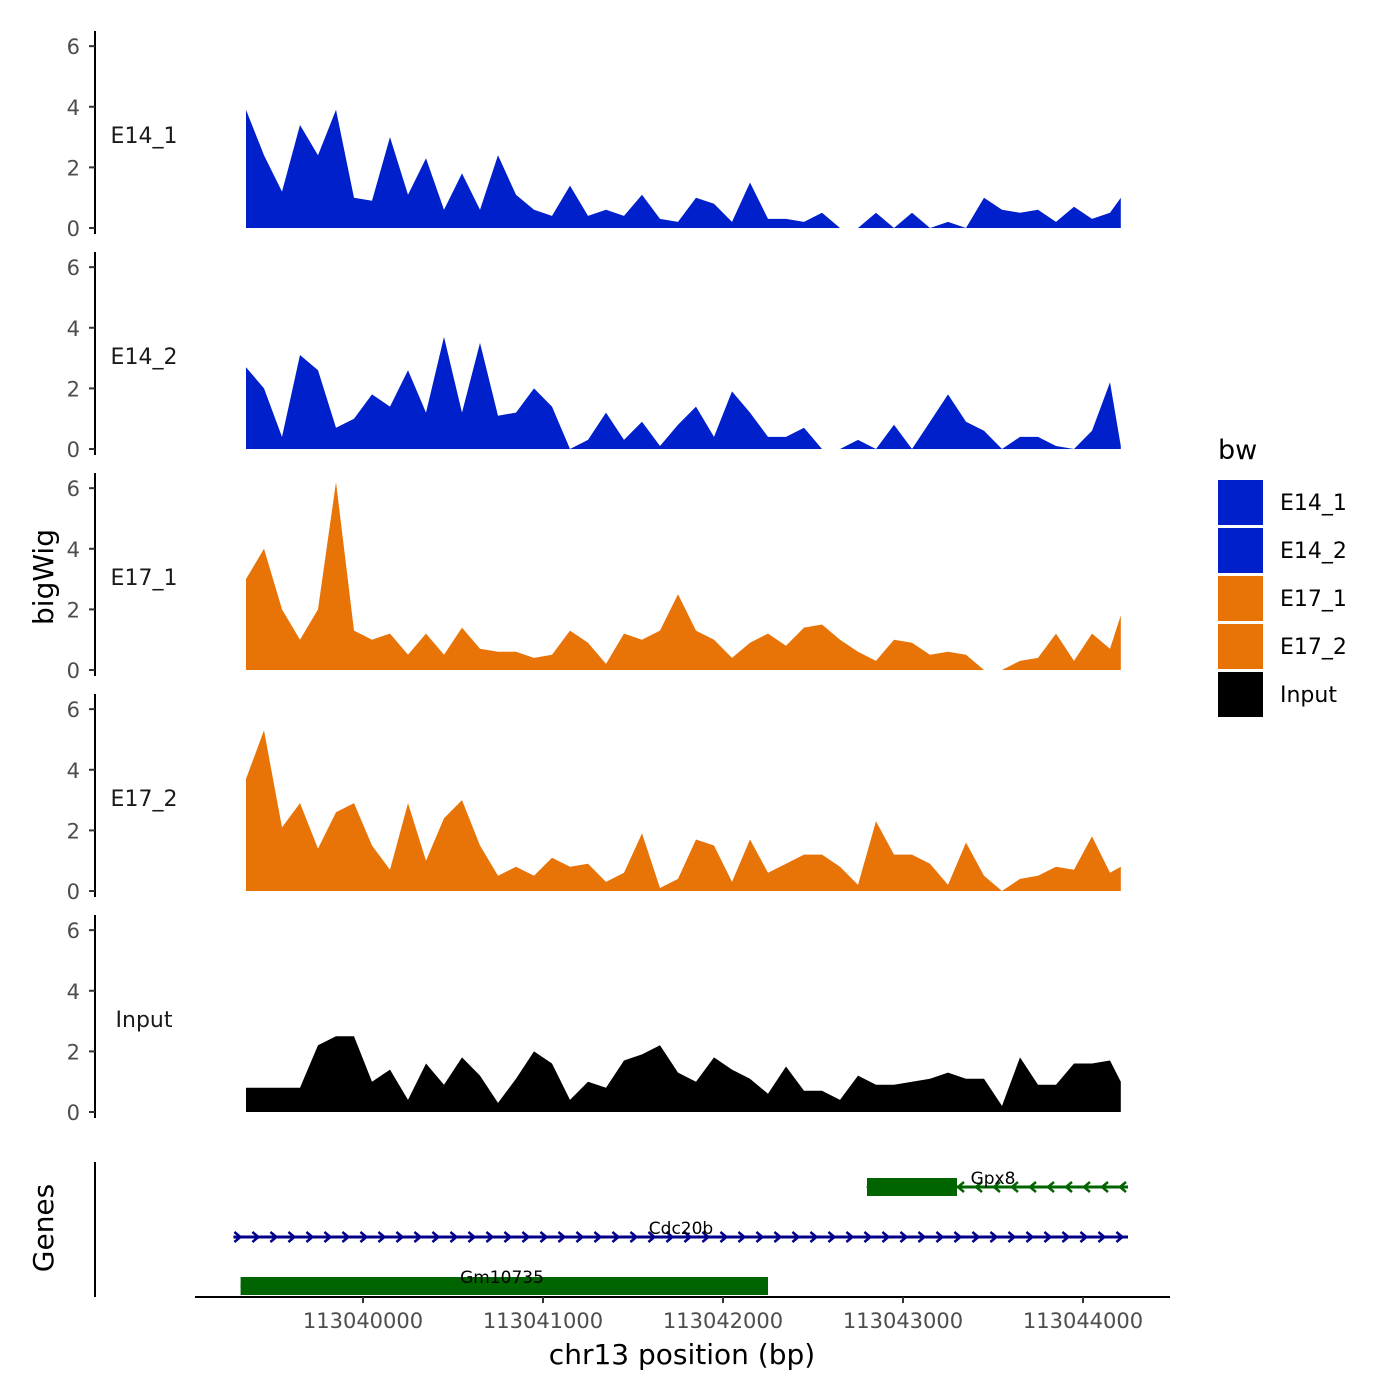 The image size is (1400, 1400). I want to click on gene-gm10735: Gm10735, so click(504, 1281).